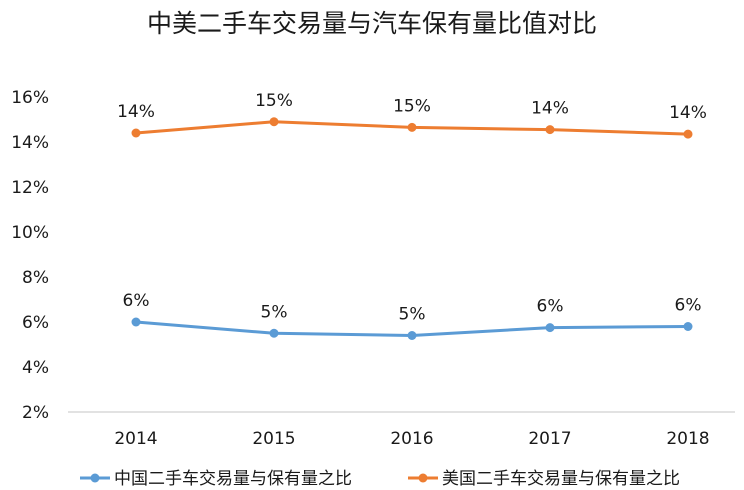 This screenshot has width=744, height=490. I want to click on x-tick-label: 2016, so click(411, 439).